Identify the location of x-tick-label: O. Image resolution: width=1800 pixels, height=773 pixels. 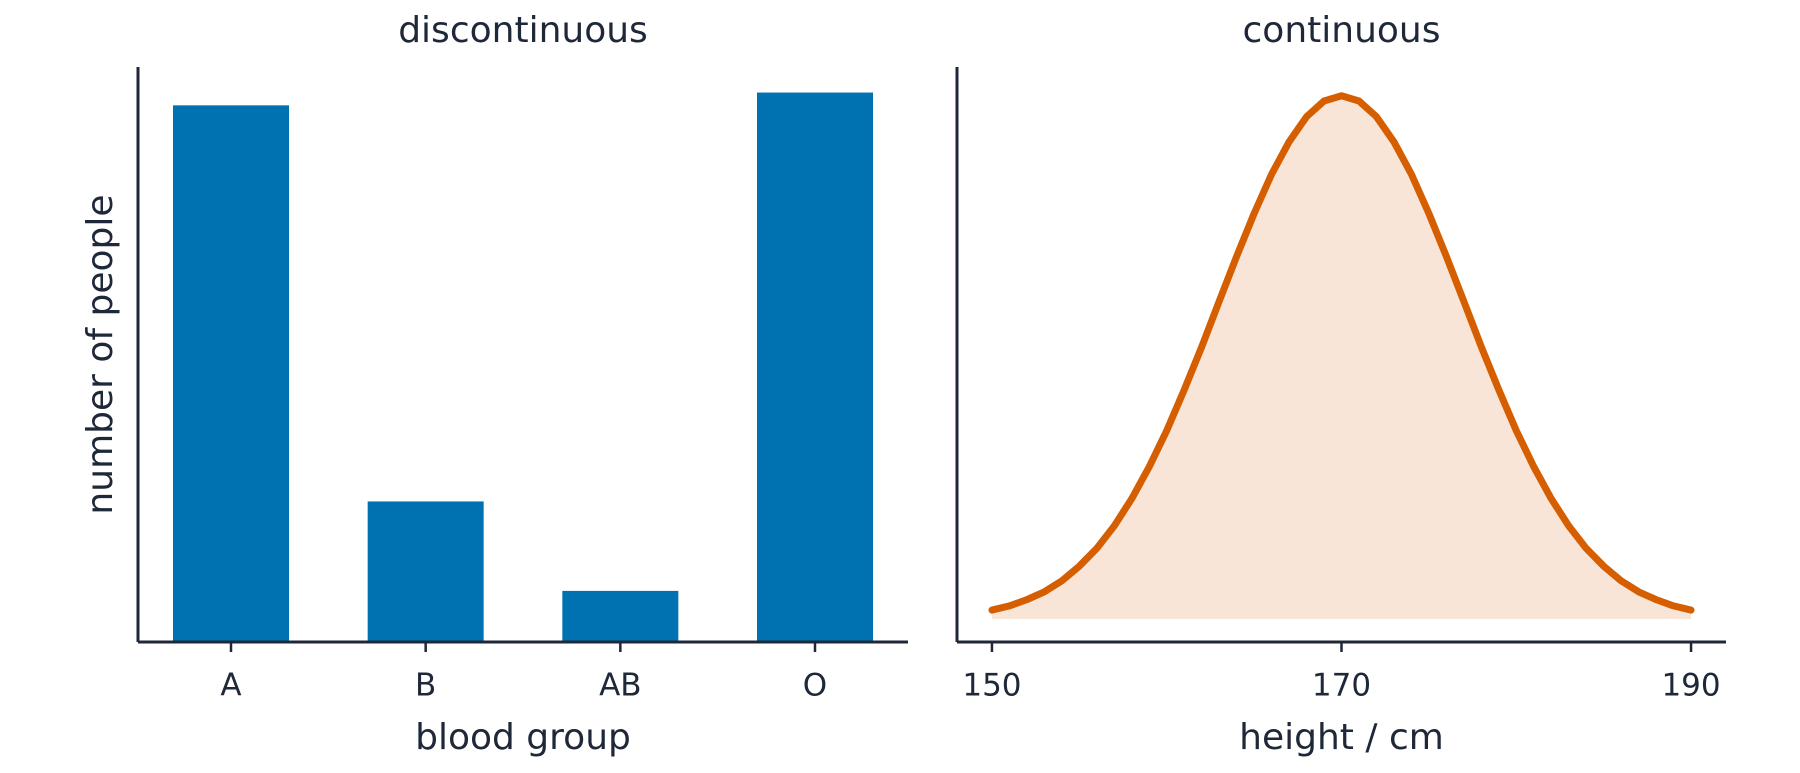
(815, 686).